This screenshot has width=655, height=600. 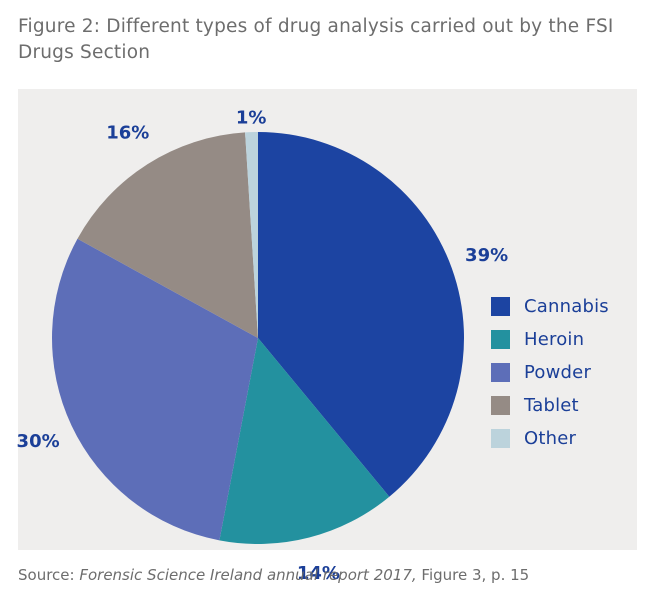 What do you see at coordinates (251, 235) in the screenshot?
I see `pie-slice-other` at bounding box center [251, 235].